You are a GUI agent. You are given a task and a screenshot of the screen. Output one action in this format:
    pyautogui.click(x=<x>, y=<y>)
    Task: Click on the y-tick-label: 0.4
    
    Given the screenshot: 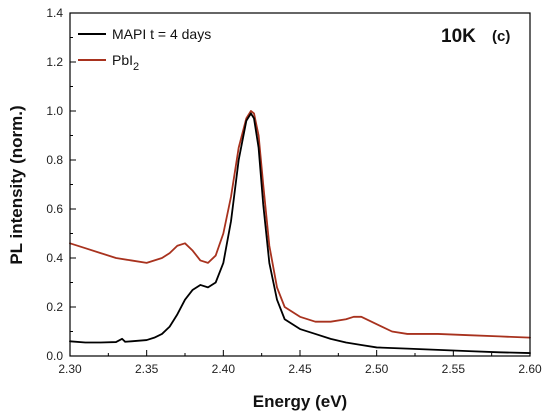 What is the action you would take?
    pyautogui.click(x=54, y=258)
    